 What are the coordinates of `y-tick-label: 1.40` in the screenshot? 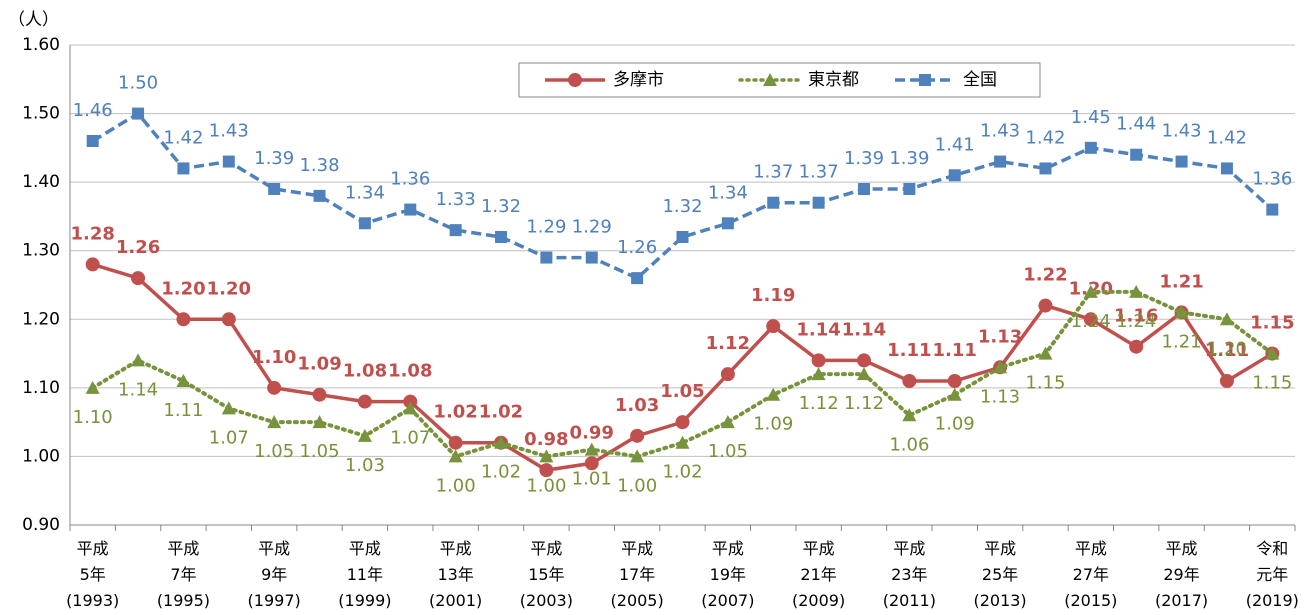 It's located at (41, 182).